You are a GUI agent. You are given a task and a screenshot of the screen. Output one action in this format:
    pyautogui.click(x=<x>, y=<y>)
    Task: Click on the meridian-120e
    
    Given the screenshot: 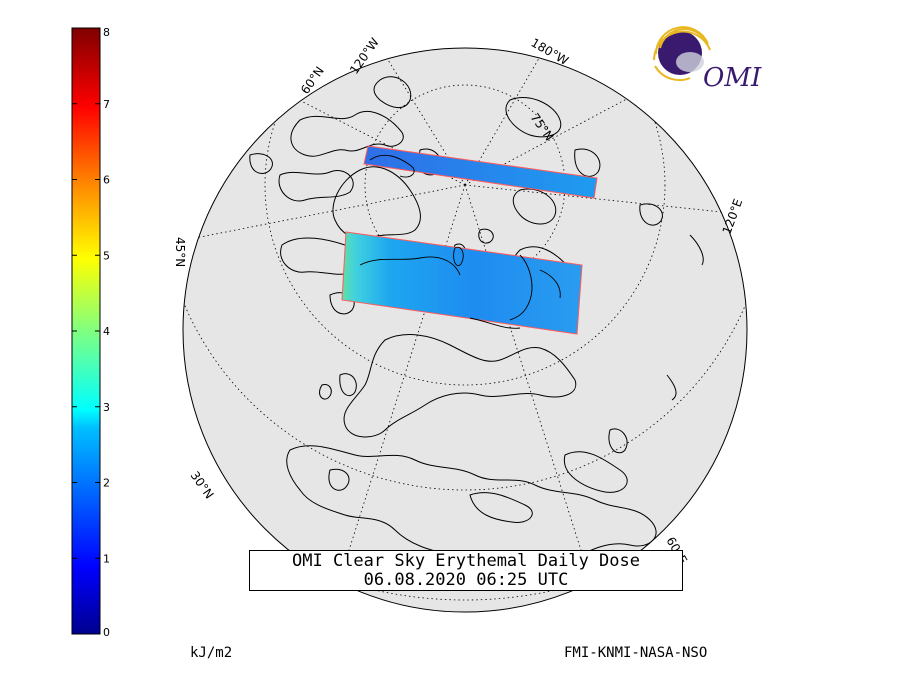 What is the action you would take?
    pyautogui.click(x=605, y=200)
    